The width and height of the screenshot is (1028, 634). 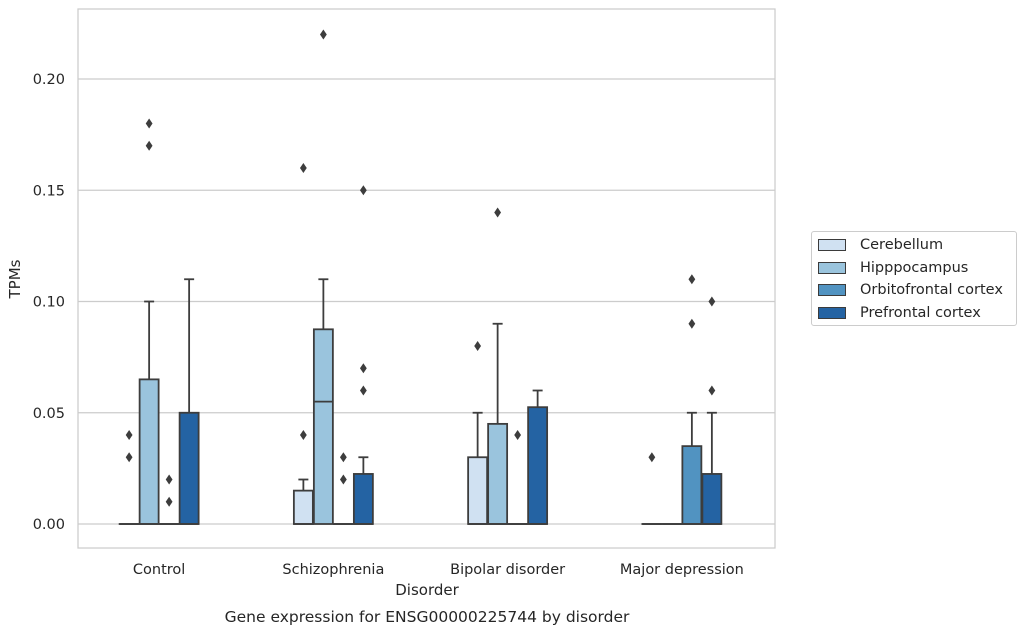 I want to click on legend-item-hippocampus: Hipppocampus, so click(x=893, y=268).